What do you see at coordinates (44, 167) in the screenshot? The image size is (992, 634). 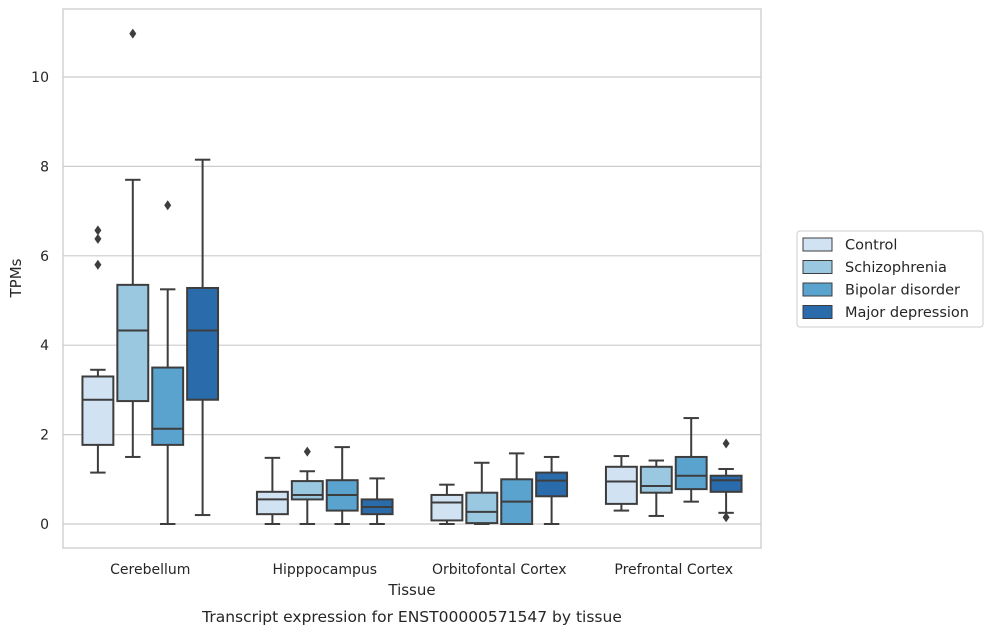 I see `y-tick-label: 8` at bounding box center [44, 167].